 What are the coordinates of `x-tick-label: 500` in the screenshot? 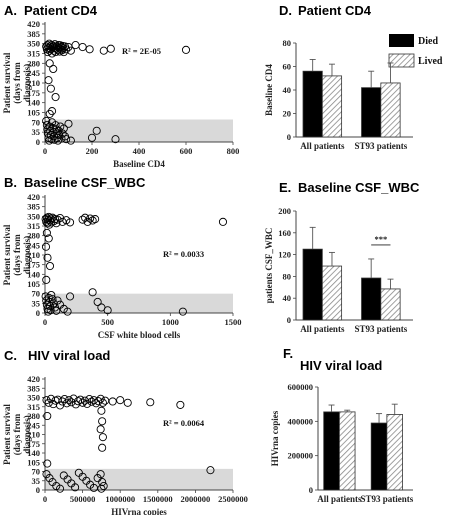 It's located at (107, 322).